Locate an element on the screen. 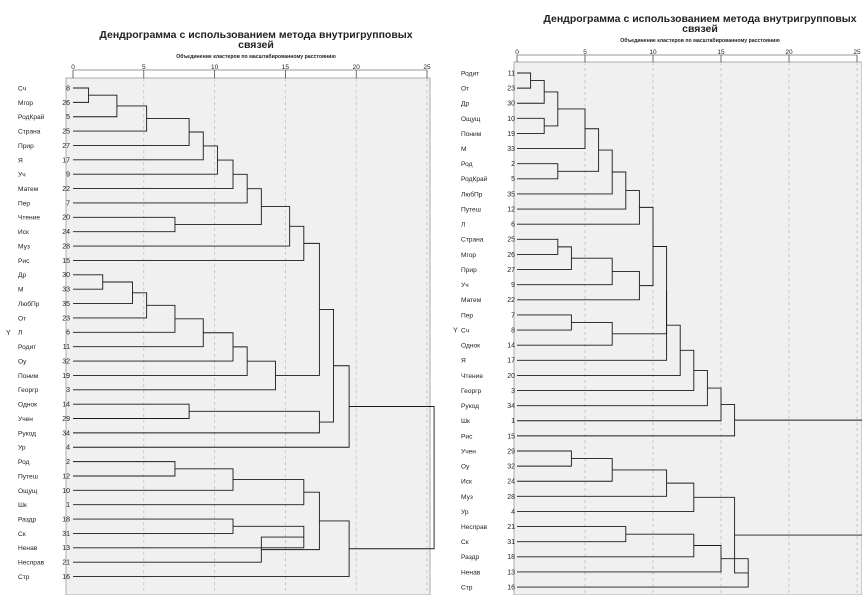 The image size is (862, 595). x-tick-label: 5 is located at coordinates (585, 52).